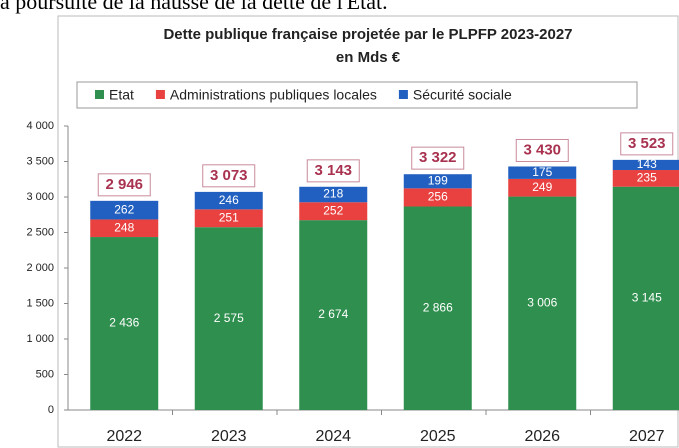 This screenshot has height=448, width=679. I want to click on y-tick-label: 1 000, so click(40, 339).